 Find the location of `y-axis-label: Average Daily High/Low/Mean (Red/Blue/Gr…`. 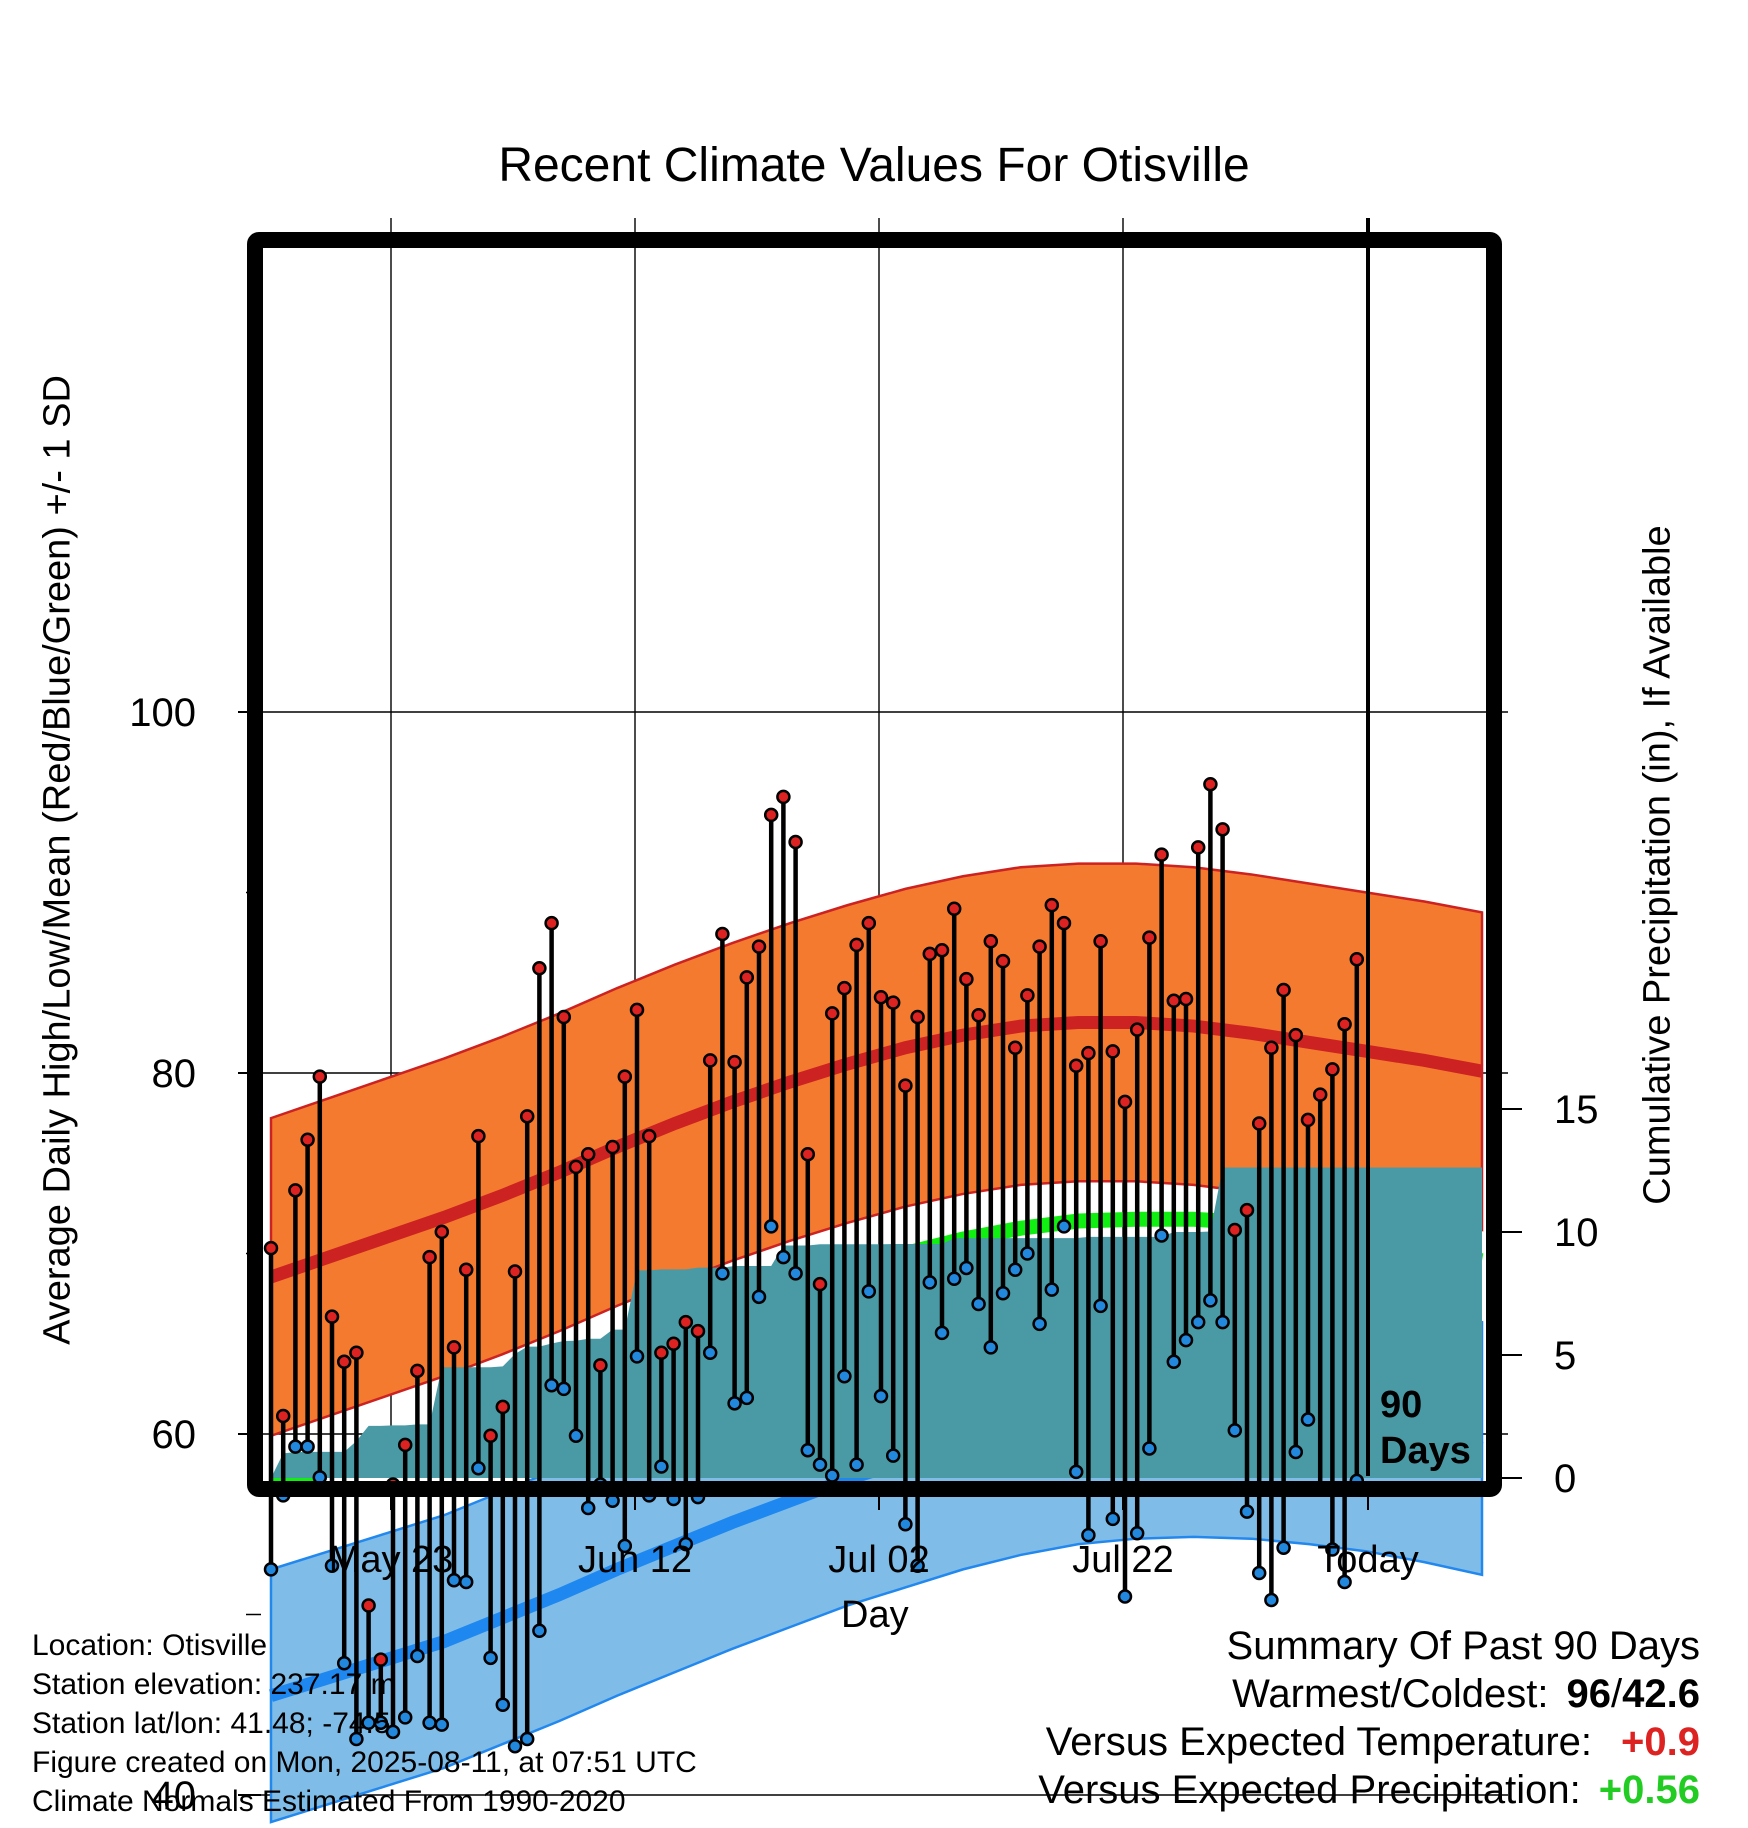

y-axis-label: Average Daily High/Low/Mean (Red/Blue/Gr… is located at coordinates (57, 860).